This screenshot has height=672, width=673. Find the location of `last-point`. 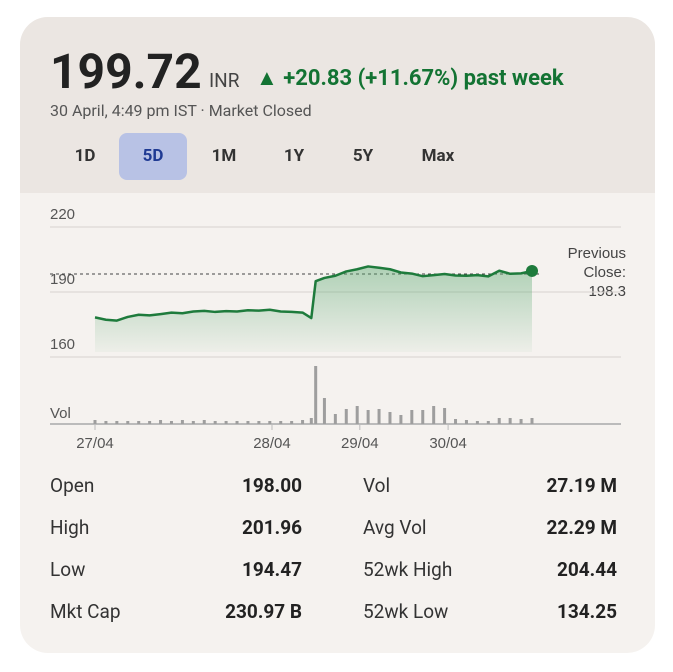

last-point is located at coordinates (532, 270).